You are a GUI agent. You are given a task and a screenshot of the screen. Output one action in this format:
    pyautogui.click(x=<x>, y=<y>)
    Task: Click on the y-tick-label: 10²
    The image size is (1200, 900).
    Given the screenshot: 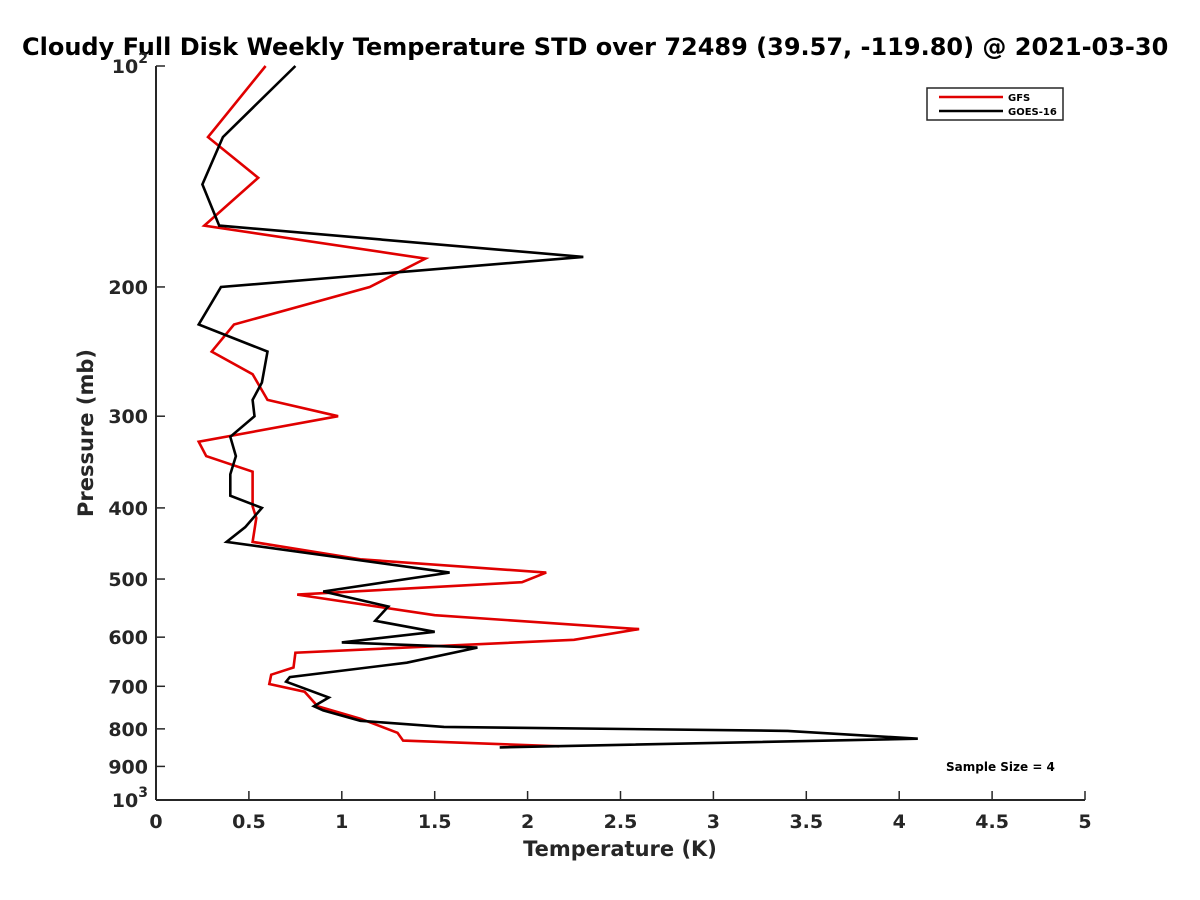 What is the action you would take?
    pyautogui.click(x=130, y=64)
    